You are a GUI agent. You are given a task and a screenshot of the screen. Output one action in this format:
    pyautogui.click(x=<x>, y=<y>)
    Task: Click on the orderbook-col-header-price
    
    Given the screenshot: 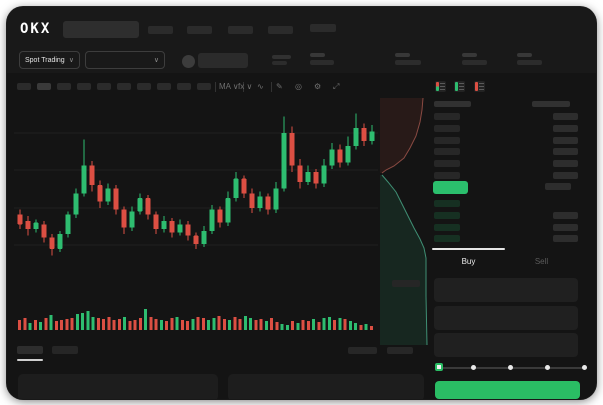 What is the action you would take?
    pyautogui.click(x=452, y=104)
    